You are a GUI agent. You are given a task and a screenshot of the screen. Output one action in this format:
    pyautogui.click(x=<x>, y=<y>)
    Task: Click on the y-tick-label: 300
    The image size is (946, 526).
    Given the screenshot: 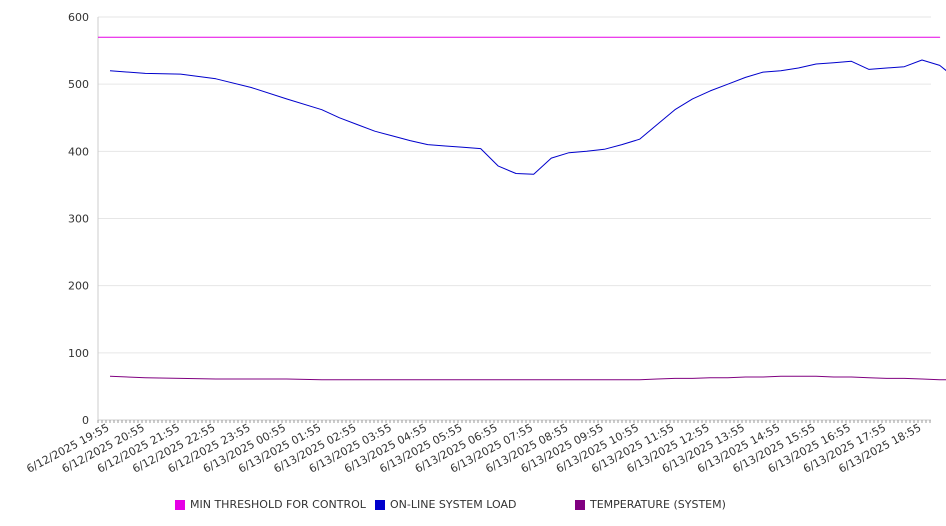 What is the action you would take?
    pyautogui.click(x=78, y=219)
    